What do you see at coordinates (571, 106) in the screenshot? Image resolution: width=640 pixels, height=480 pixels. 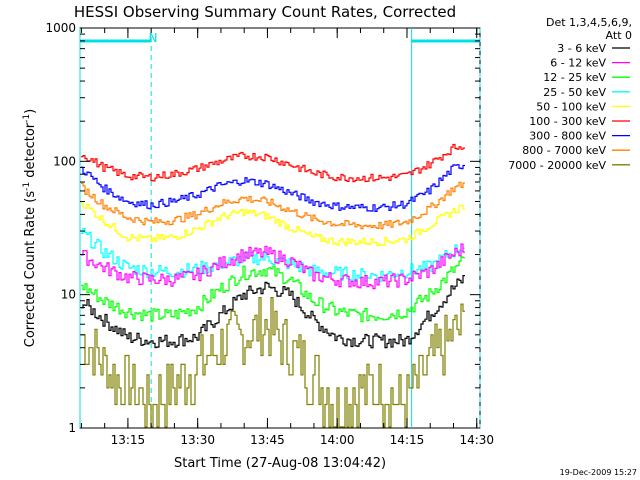 I see `legend-entry-label: 50 - 100 keV` at bounding box center [571, 106].